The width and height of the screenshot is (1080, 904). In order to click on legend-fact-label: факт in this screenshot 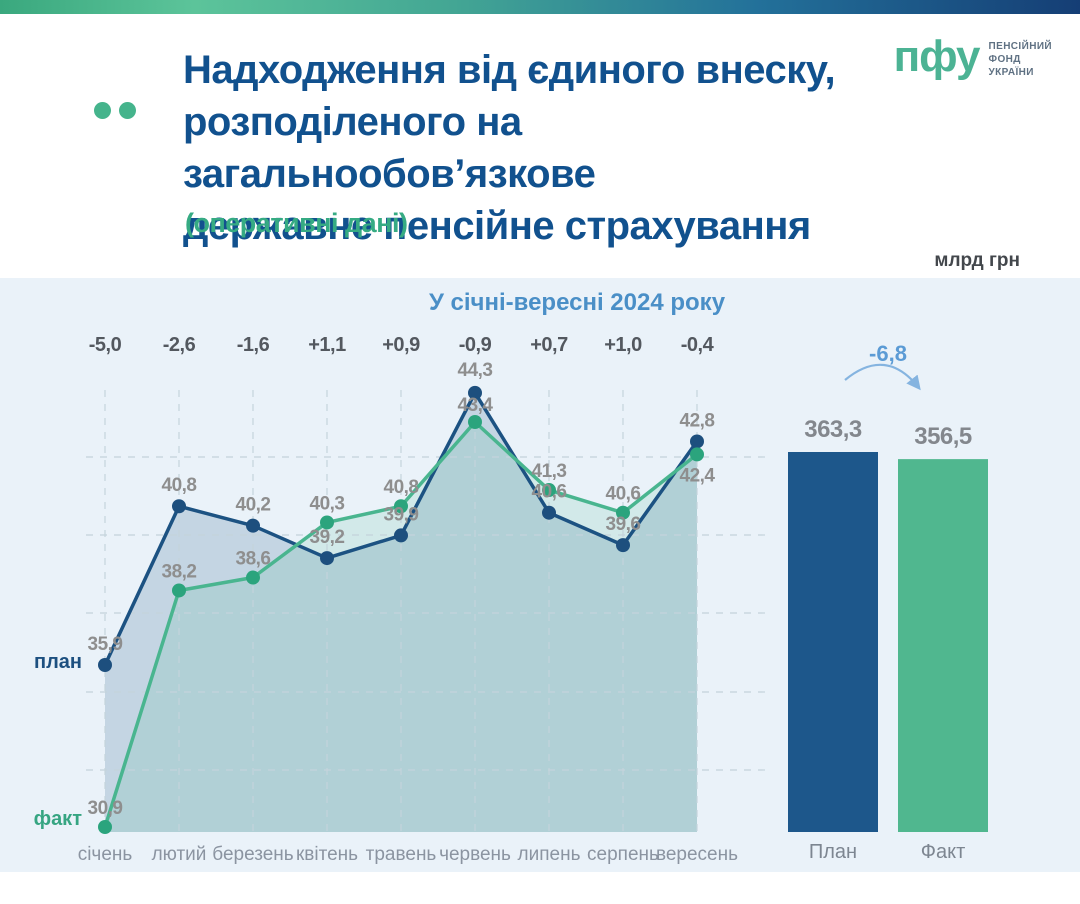, I will do `click(58, 819)`.